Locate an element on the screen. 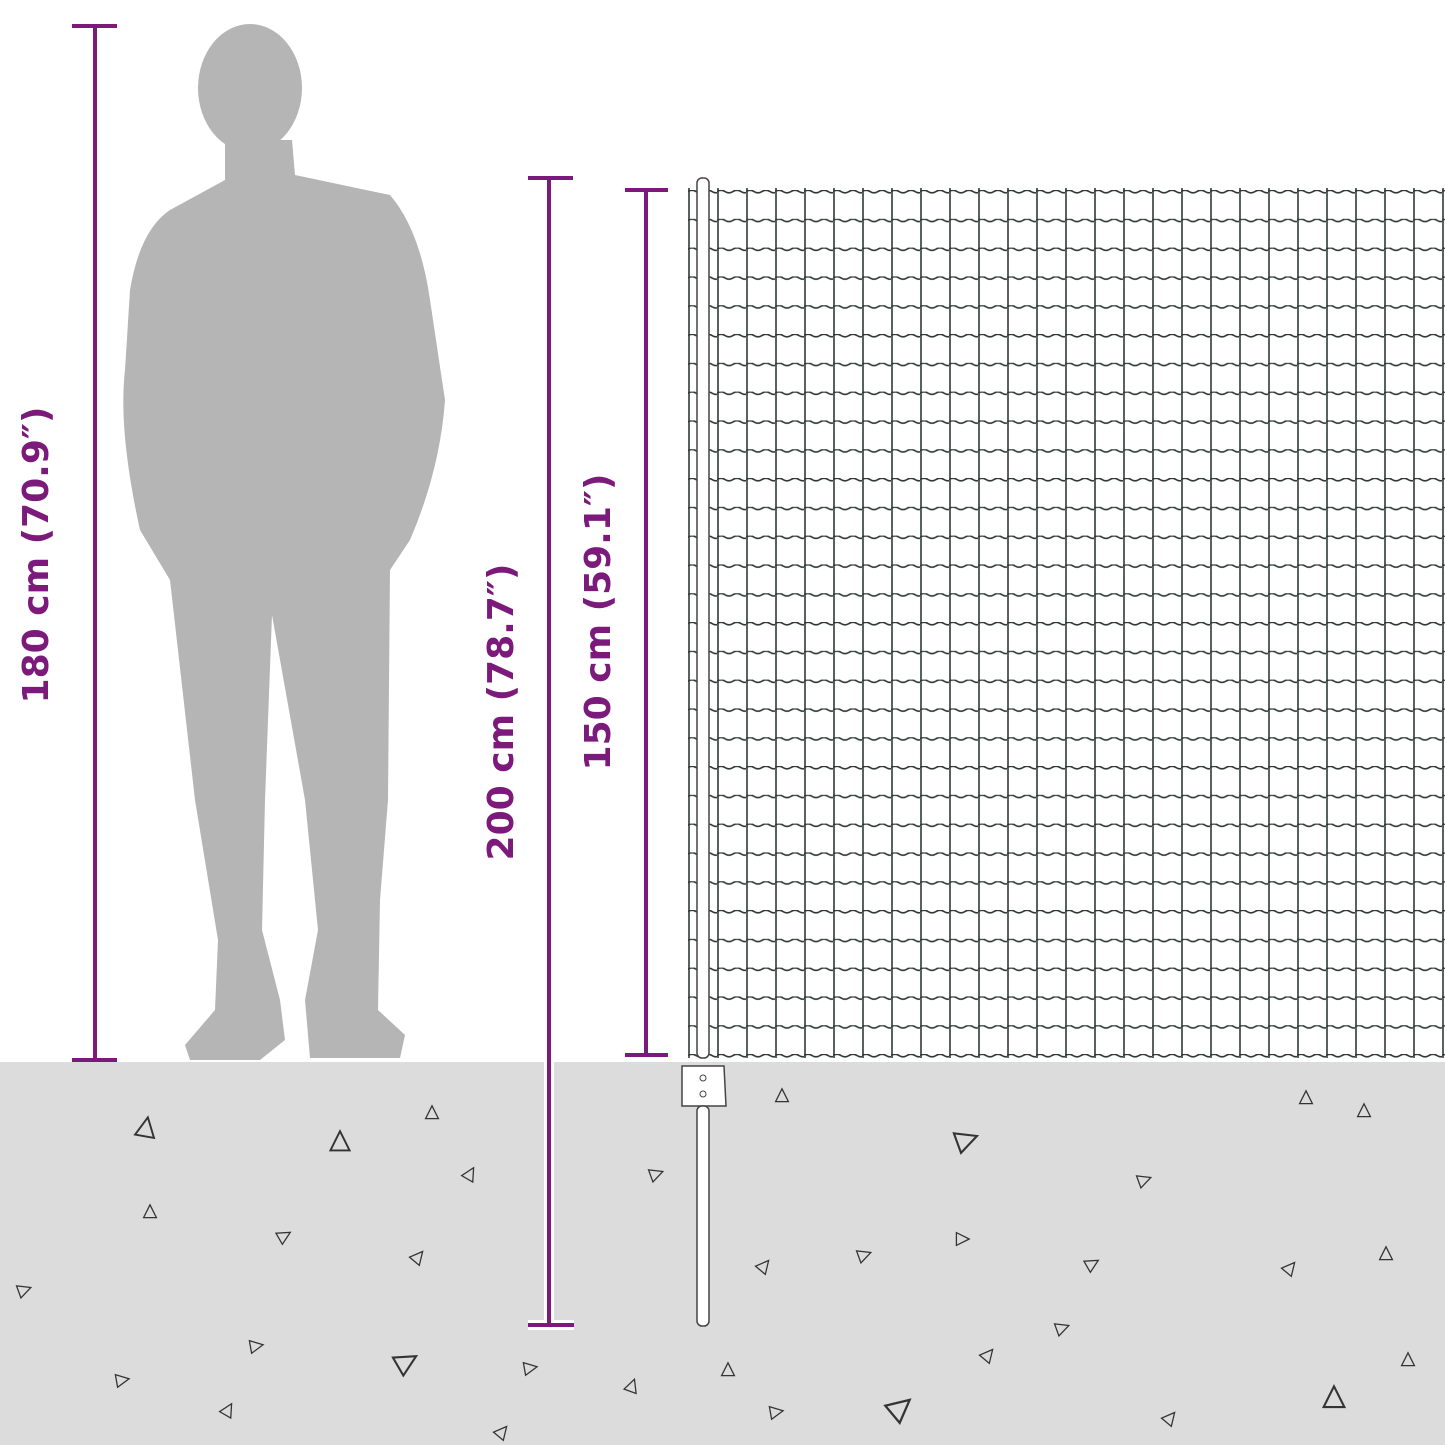 The image size is (1445, 1445). fence-post is located at coordinates (704, 752).